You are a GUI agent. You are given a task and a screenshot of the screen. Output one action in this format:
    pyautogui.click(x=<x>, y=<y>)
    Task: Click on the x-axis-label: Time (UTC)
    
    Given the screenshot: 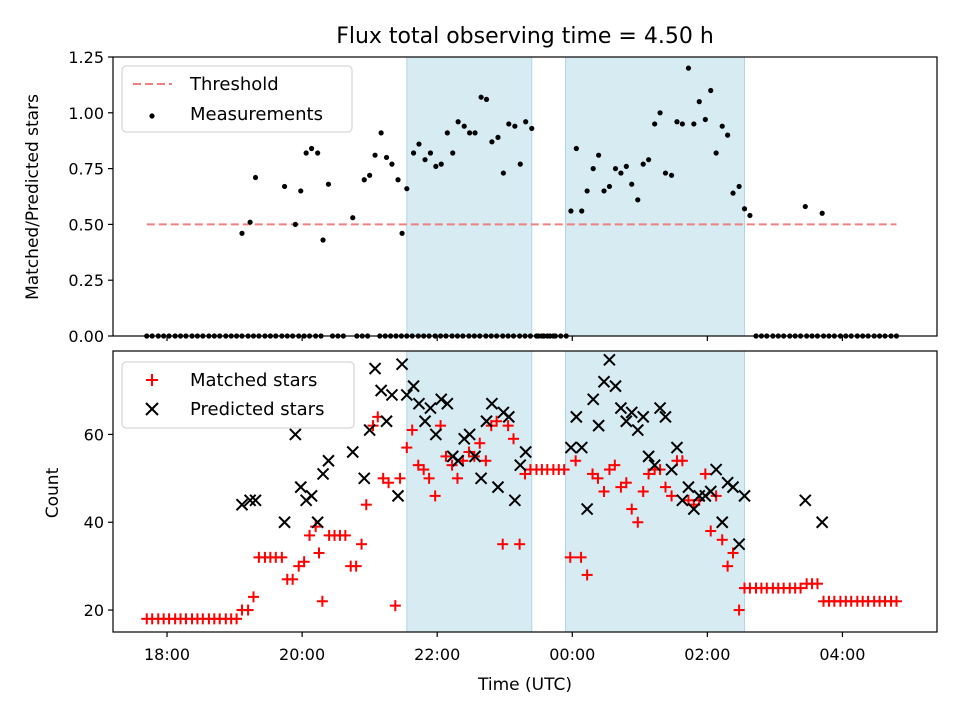 What is the action you would take?
    pyautogui.click(x=524, y=685)
    